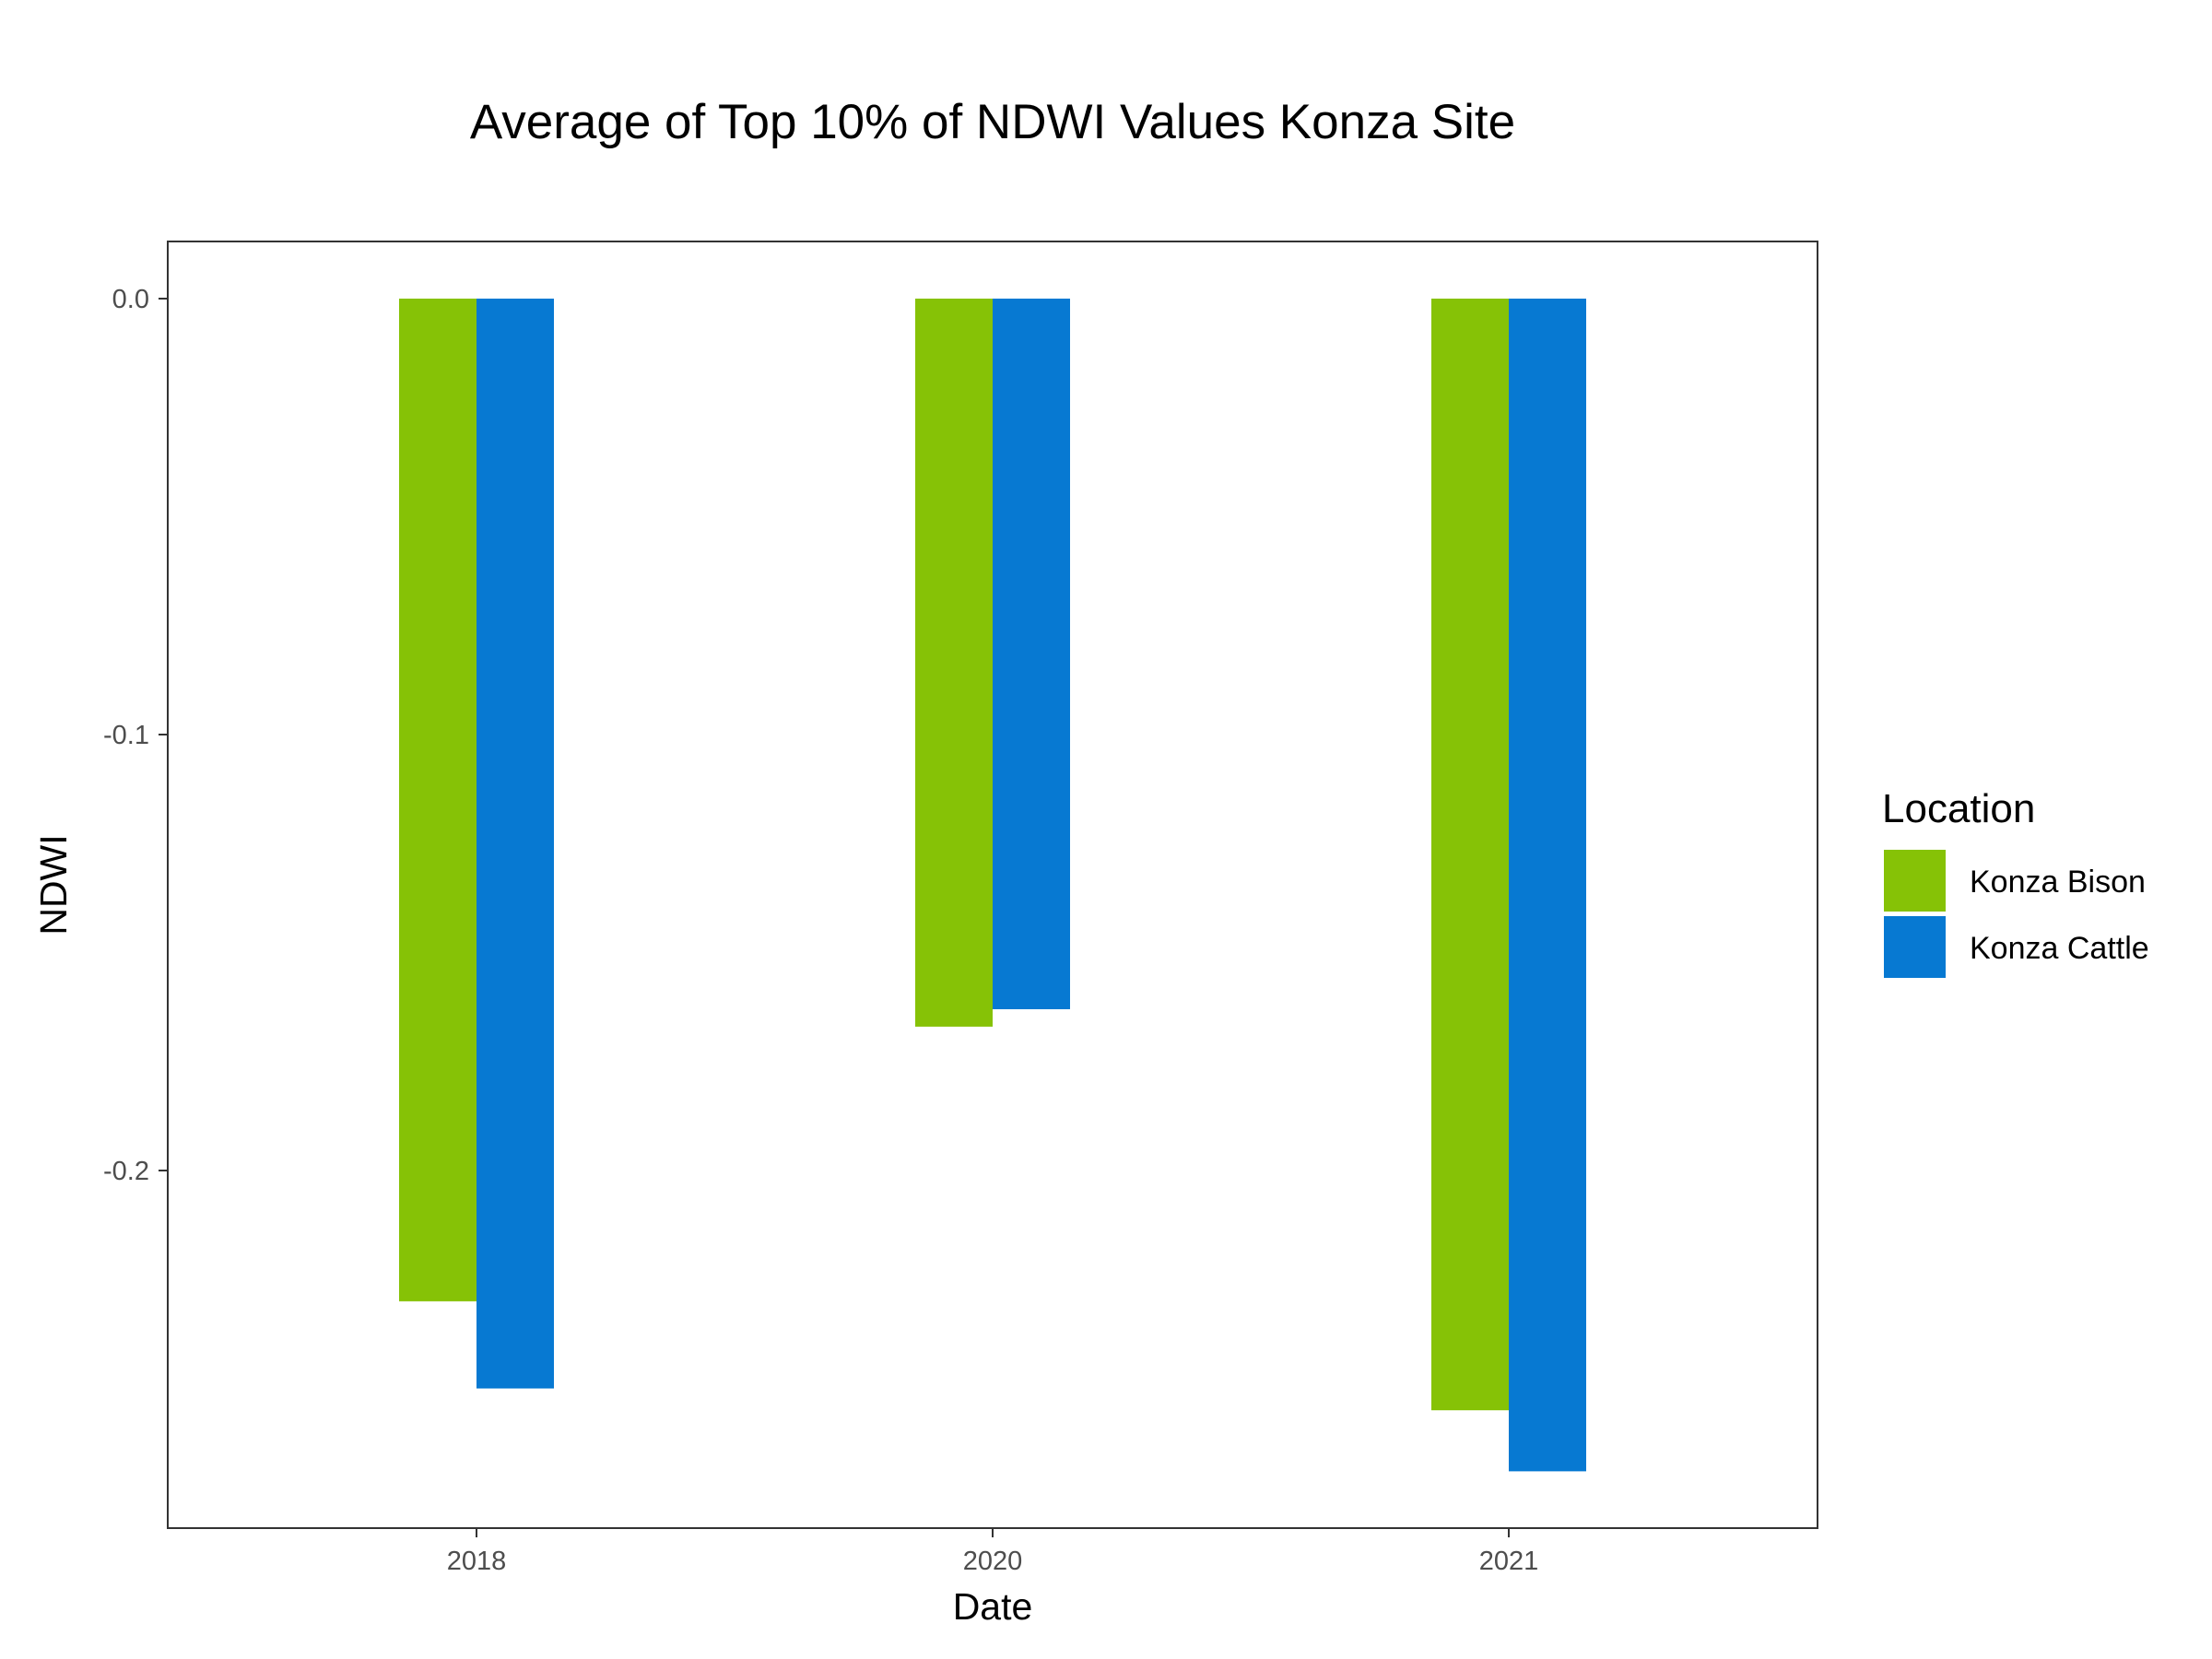 The width and height of the screenshot is (2212, 1659). I want to click on y-tick-label: 0.0, so click(130, 299).